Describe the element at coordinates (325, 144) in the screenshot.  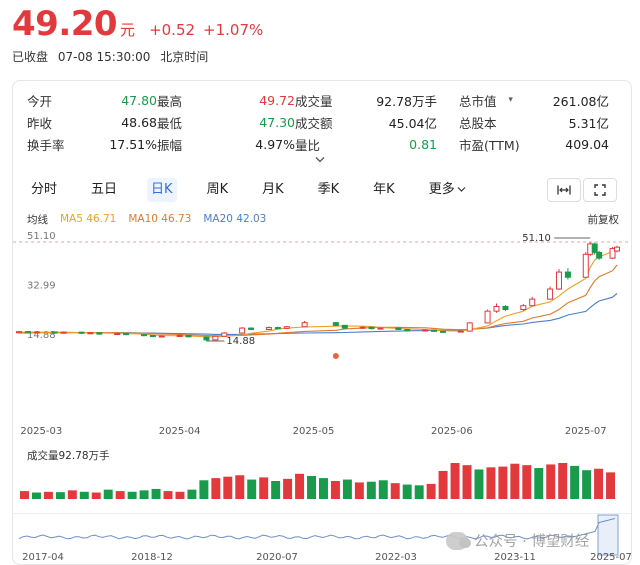
I see `stats-row: 换手率 17.51% 振幅 4.97% 量比 0.81 市盈(TTM) 409.04` at that location.